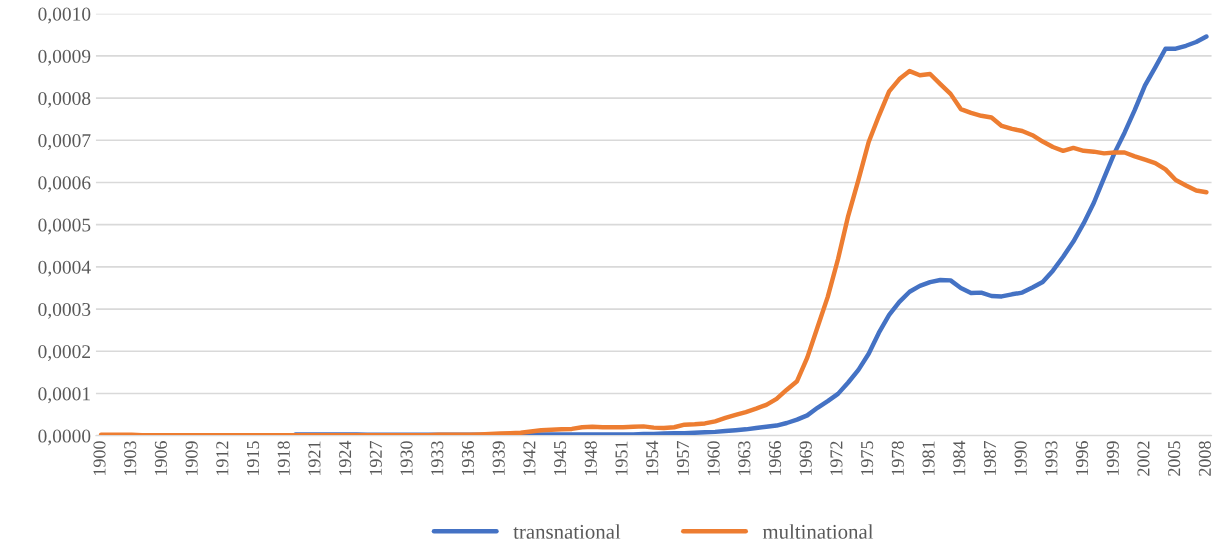  I want to click on x-tick-label: 1981, so click(928, 458).